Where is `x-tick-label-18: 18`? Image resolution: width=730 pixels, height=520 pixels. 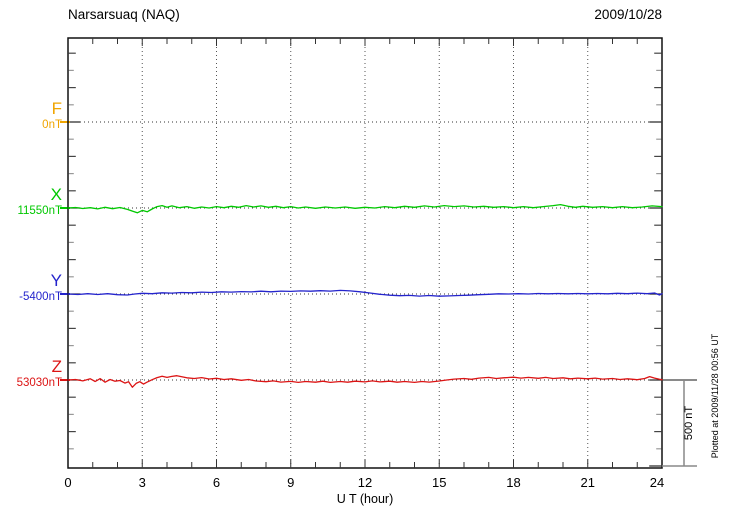 x-tick-label-18: 18 is located at coordinates (513, 482).